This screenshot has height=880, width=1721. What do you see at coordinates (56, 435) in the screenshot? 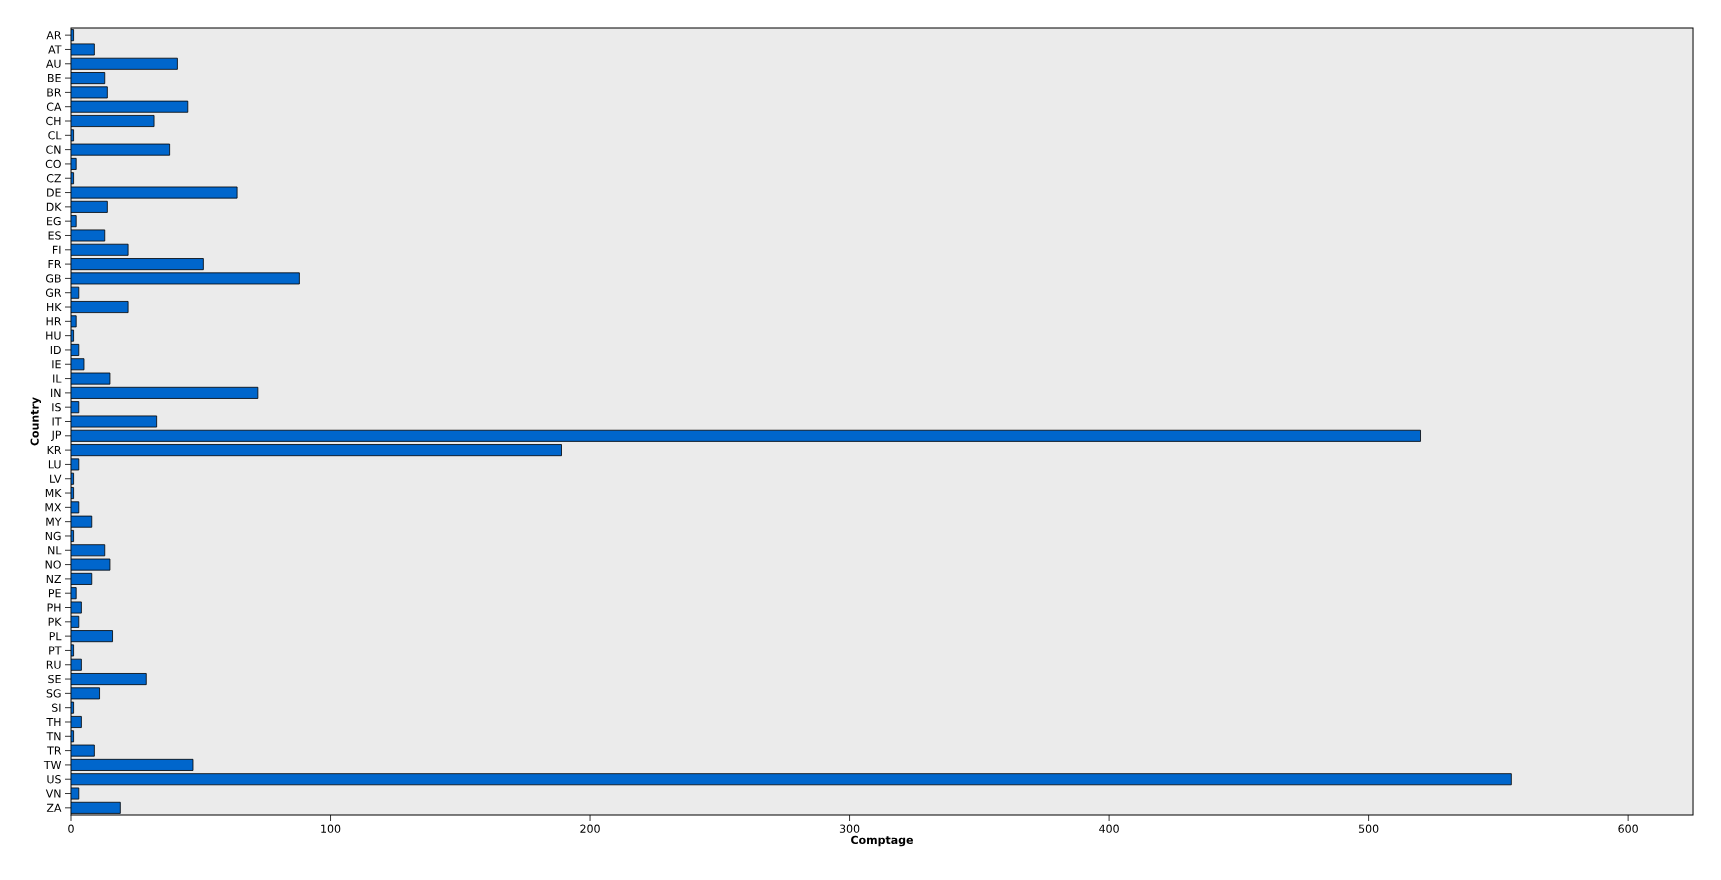
I see `y-tick-label: JP` at bounding box center [56, 435].